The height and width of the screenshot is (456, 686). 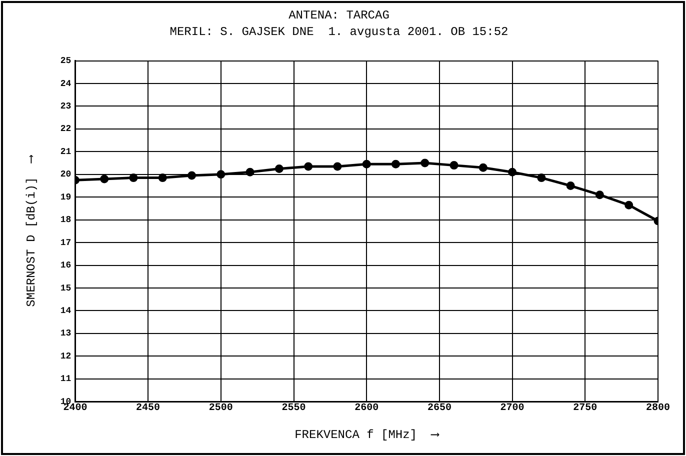 What do you see at coordinates (66, 83) in the screenshot?
I see `y-tick-label: 24` at bounding box center [66, 83].